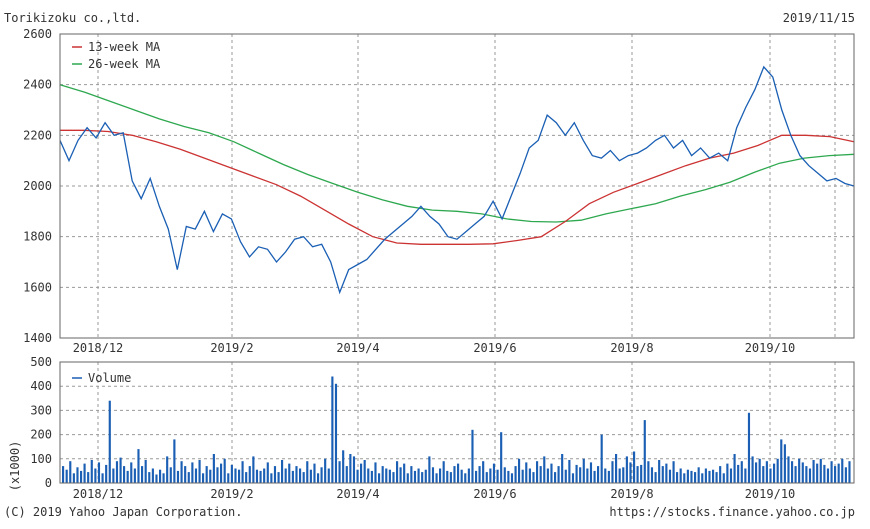 Image resolution: width=870 pixels, height=529 pixels. What do you see at coordinates (41, 362) in the screenshot?
I see `y-tick-label: 500` at bounding box center [41, 362].